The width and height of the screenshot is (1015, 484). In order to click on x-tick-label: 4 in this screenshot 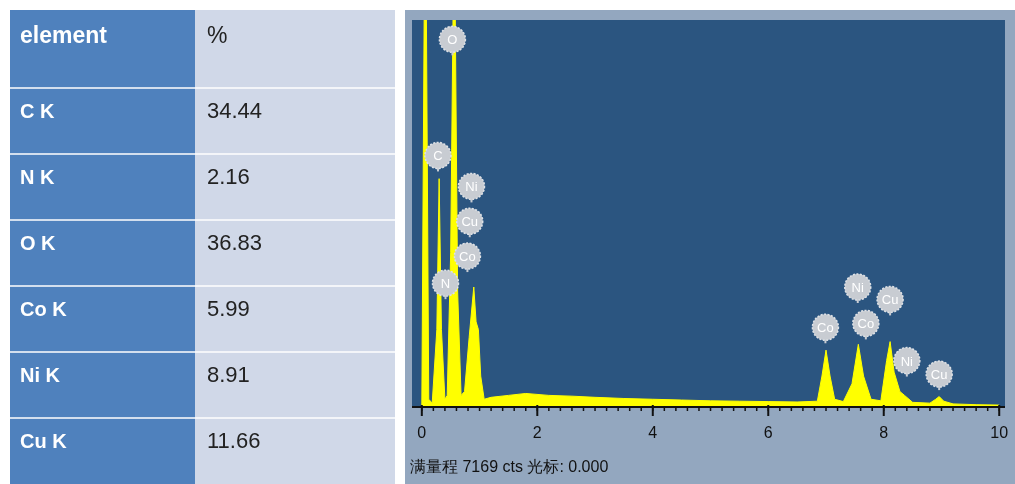, I will do `click(653, 432)`.